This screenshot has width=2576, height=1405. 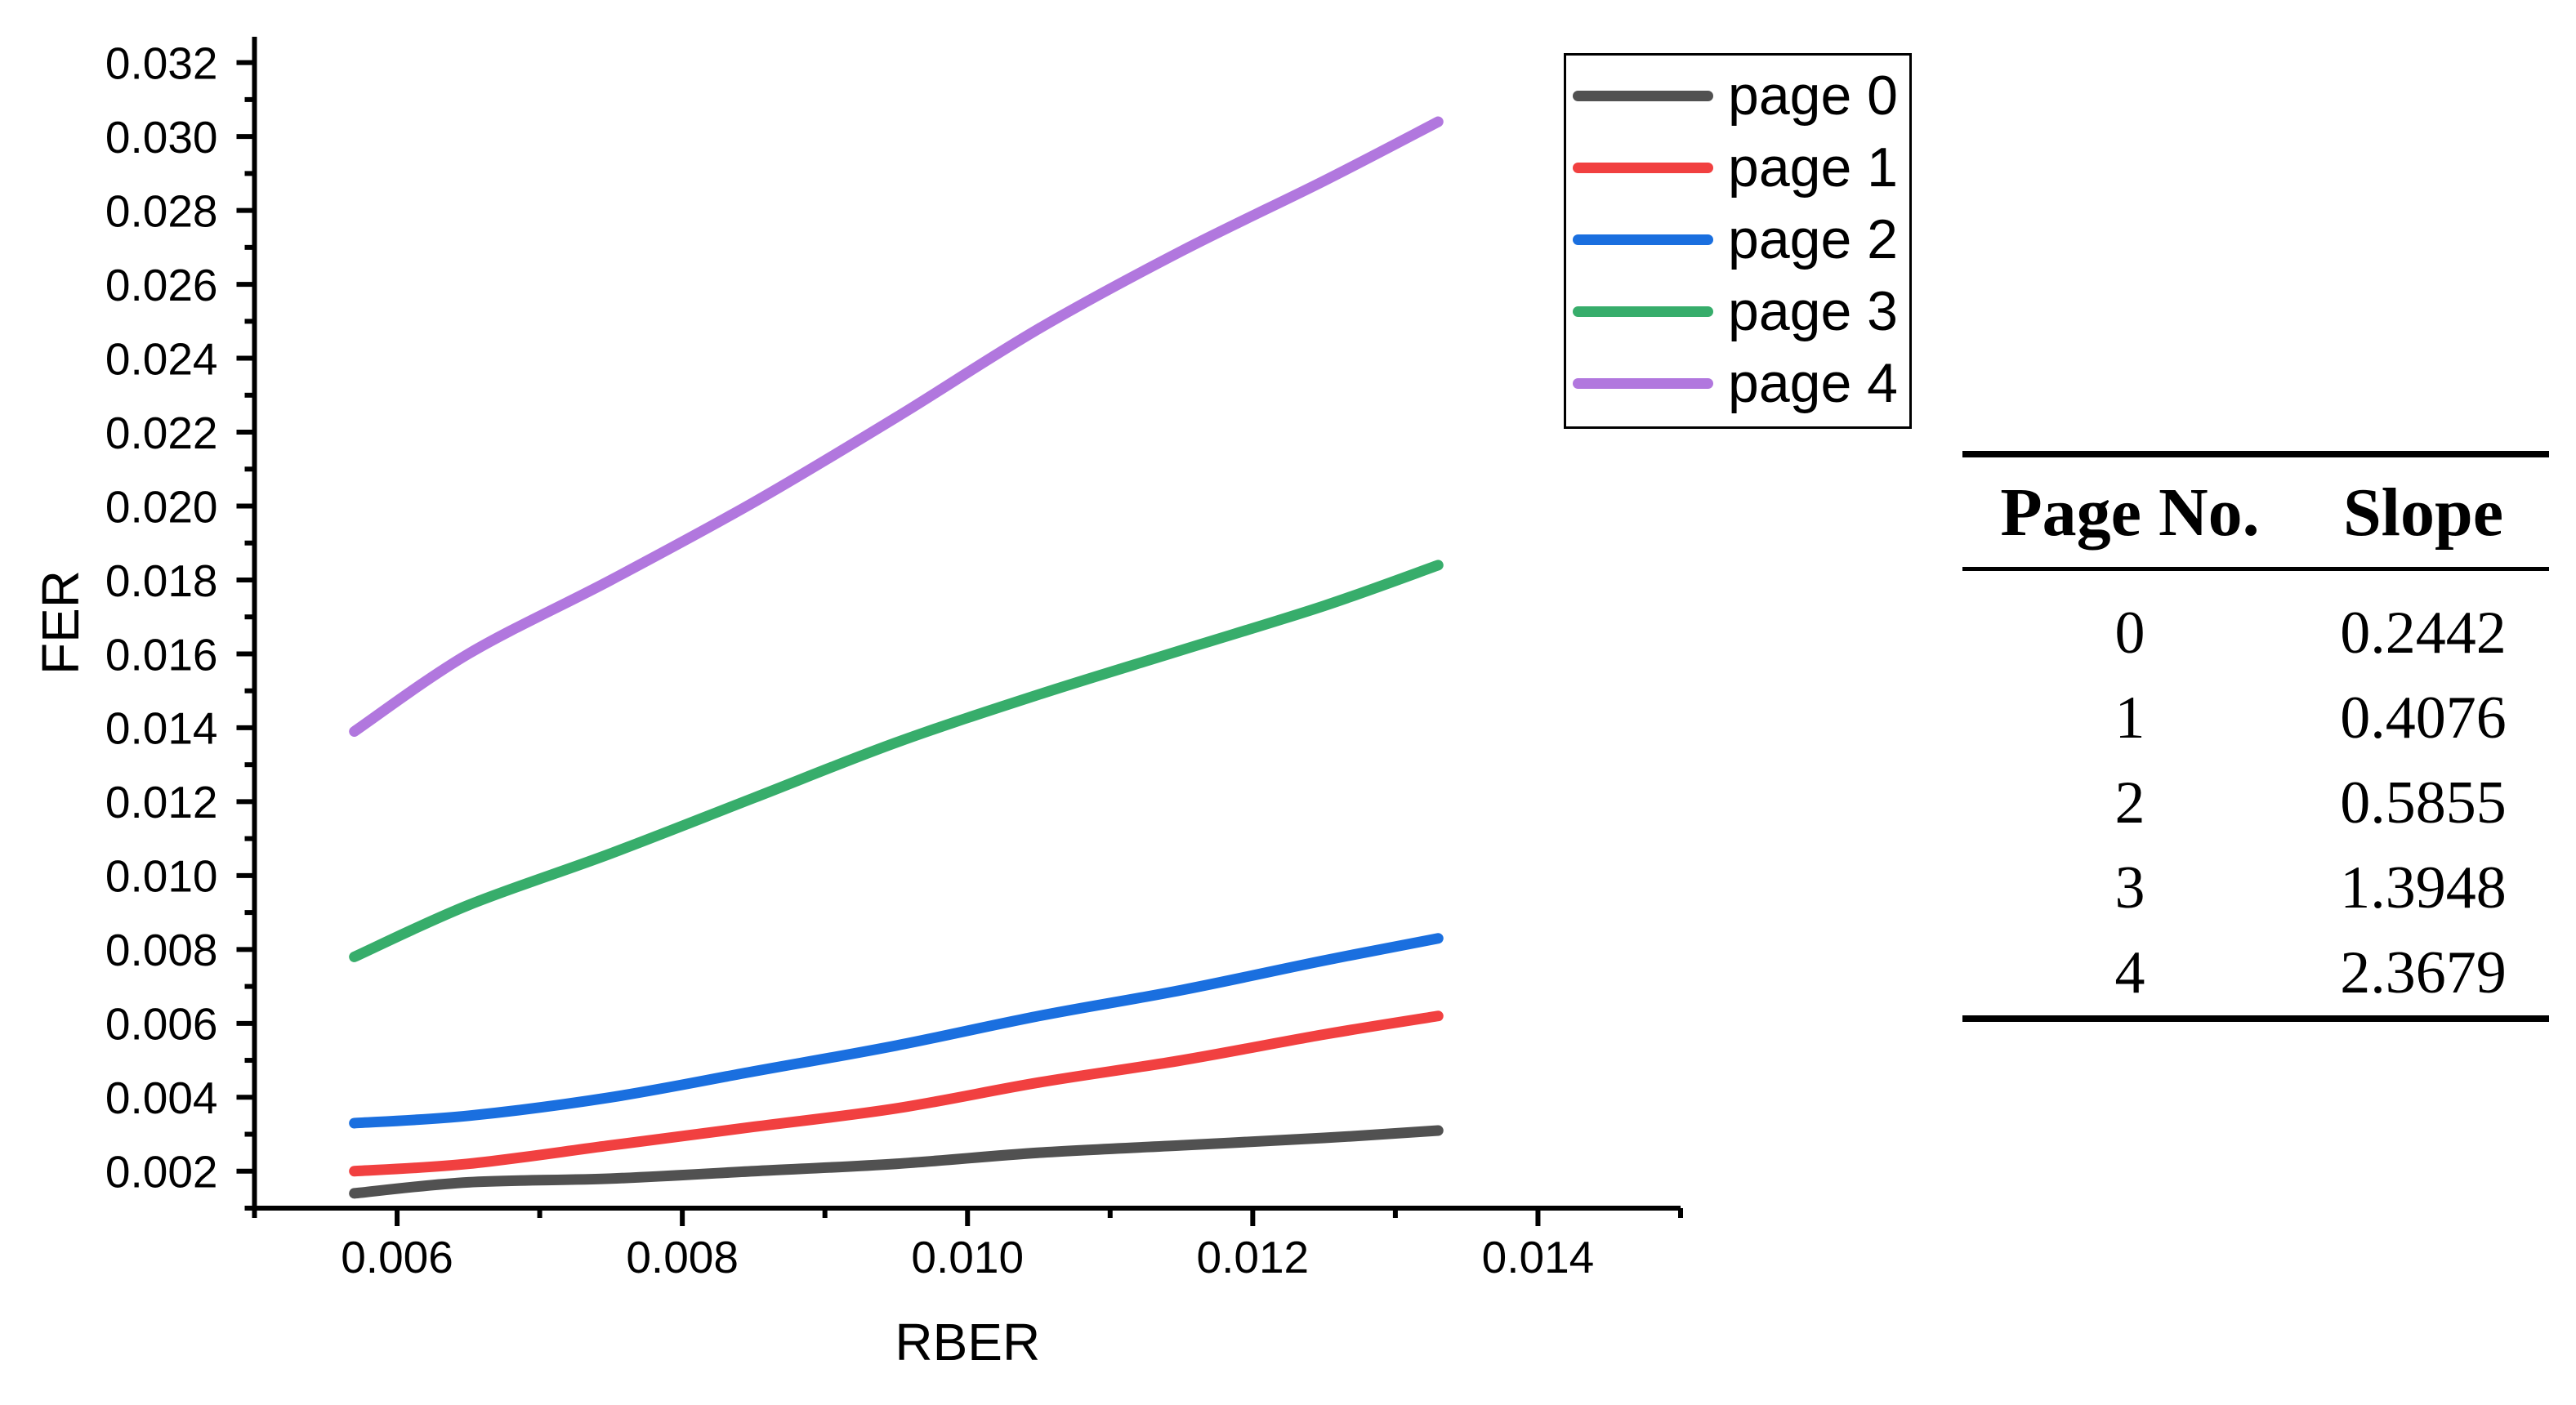 I want to click on x-axis-title: RBER, so click(x=967, y=1342).